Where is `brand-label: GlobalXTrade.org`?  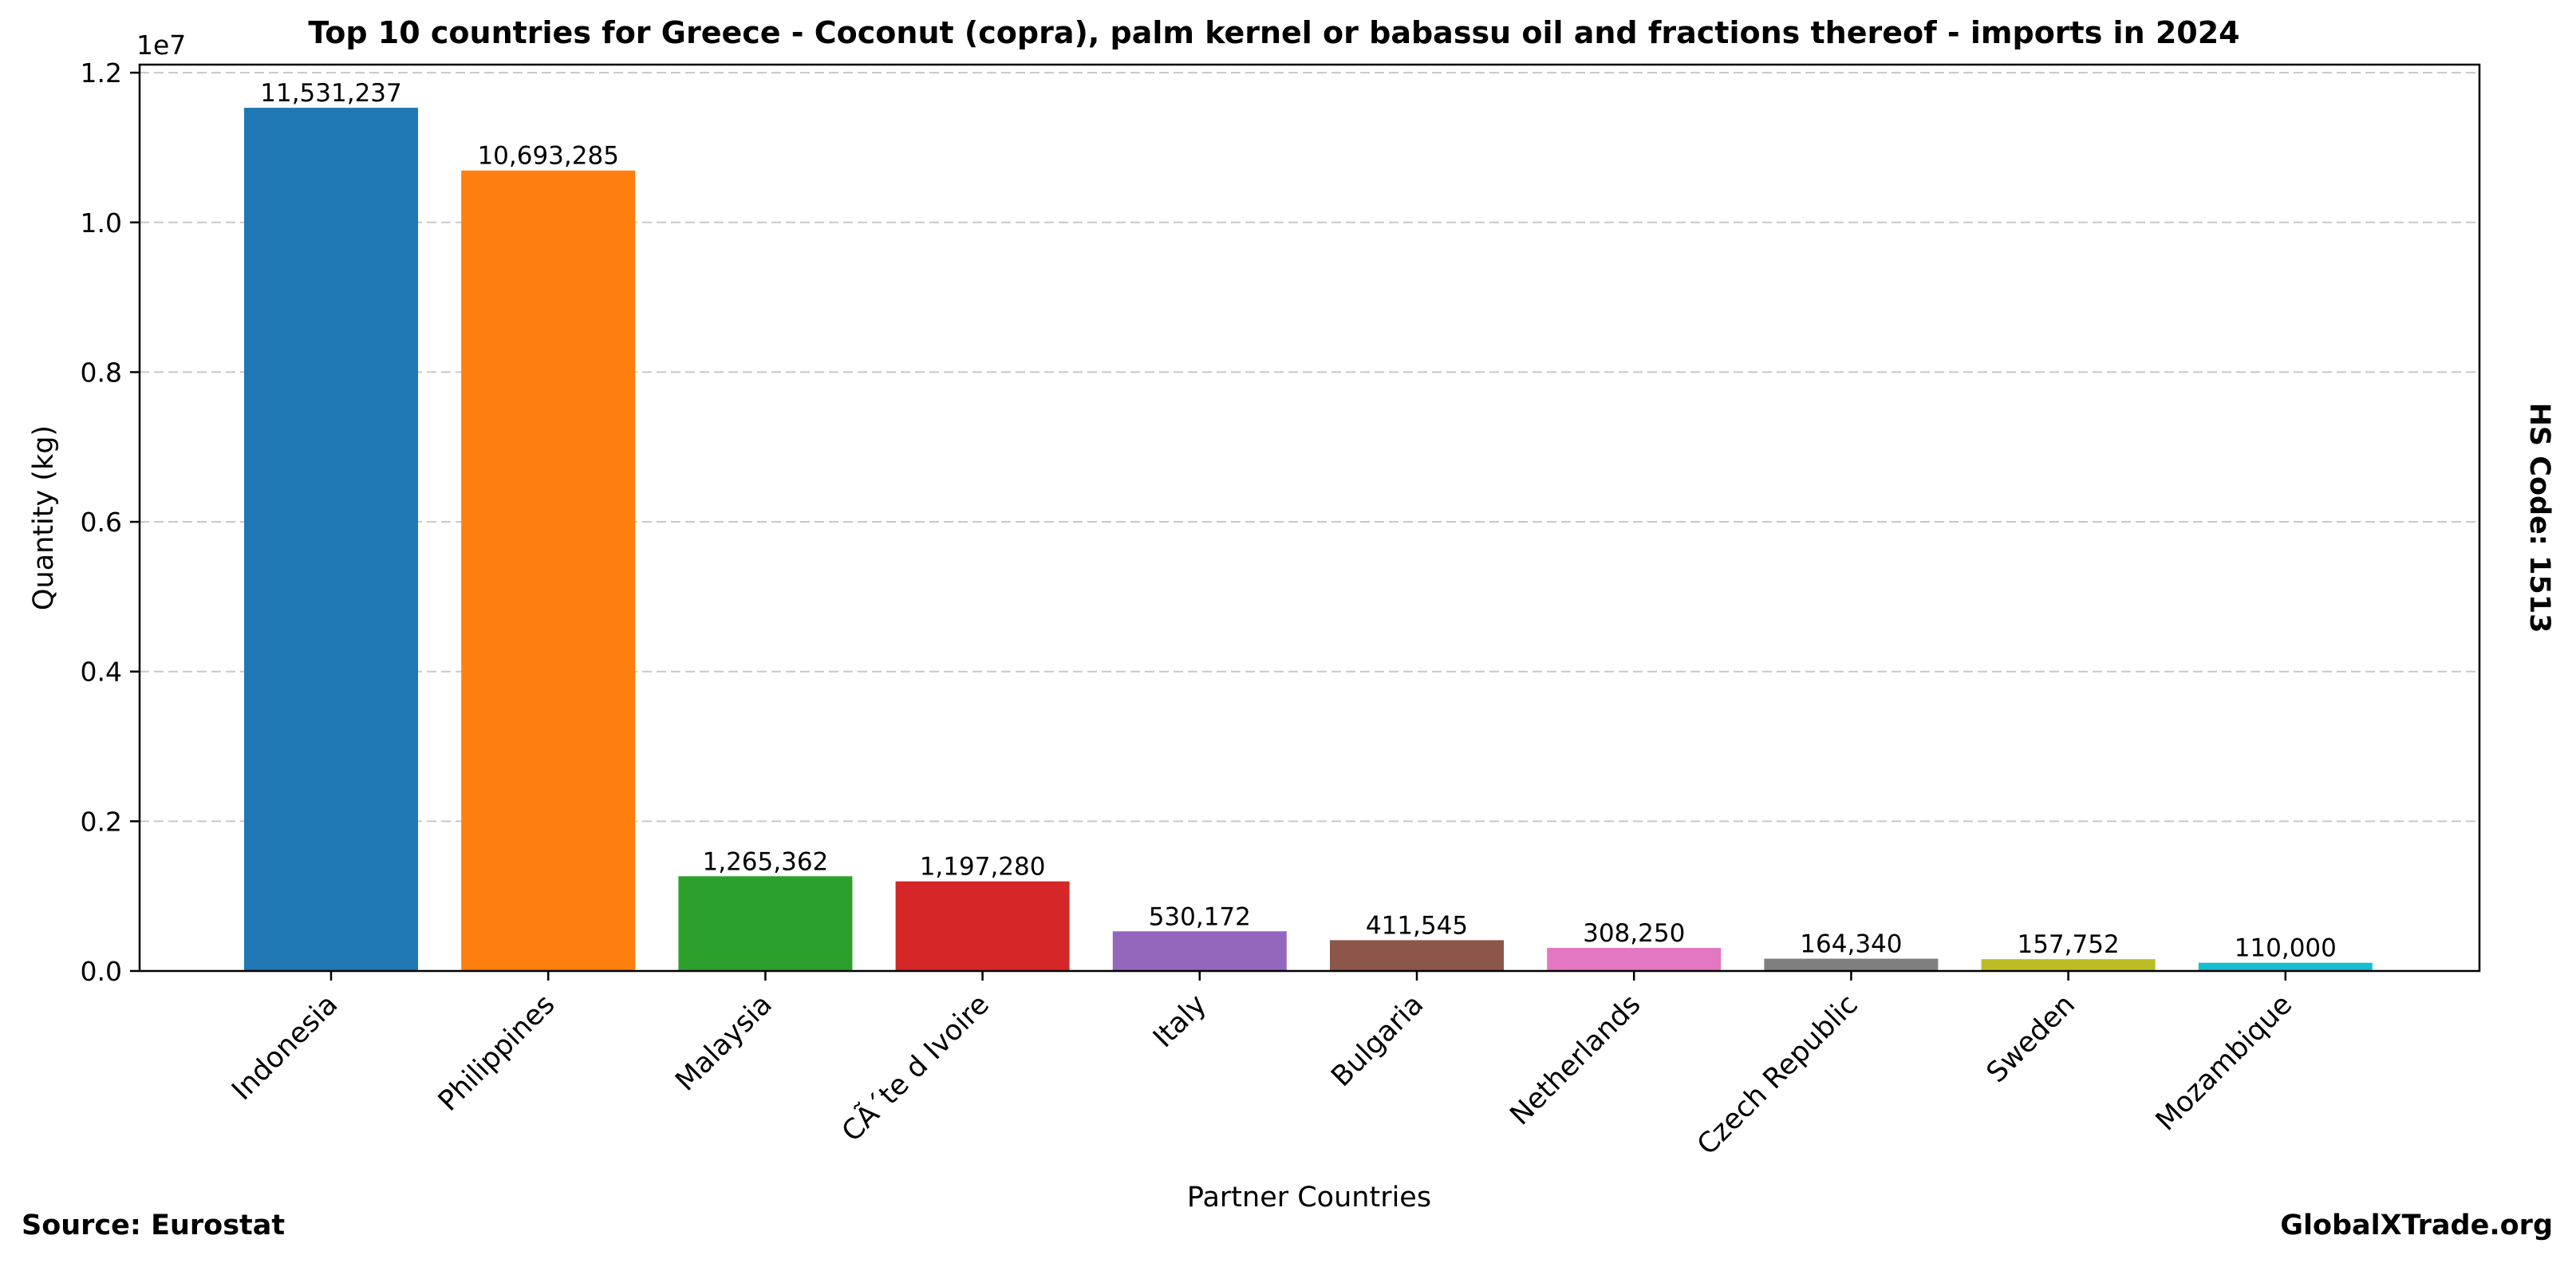
brand-label: GlobalXTrade.org is located at coordinates (2417, 1226).